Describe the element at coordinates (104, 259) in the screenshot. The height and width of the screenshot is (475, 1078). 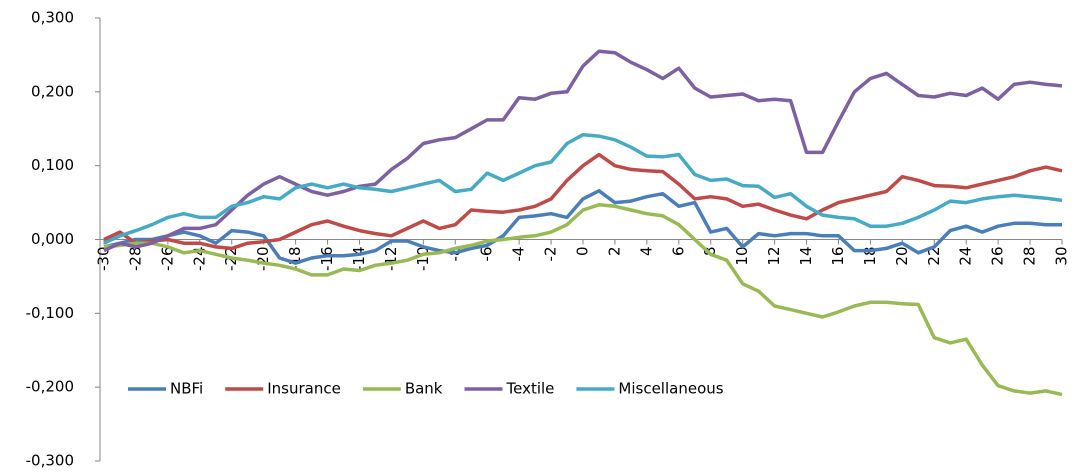
I see `x-tick-label: -30` at that location.